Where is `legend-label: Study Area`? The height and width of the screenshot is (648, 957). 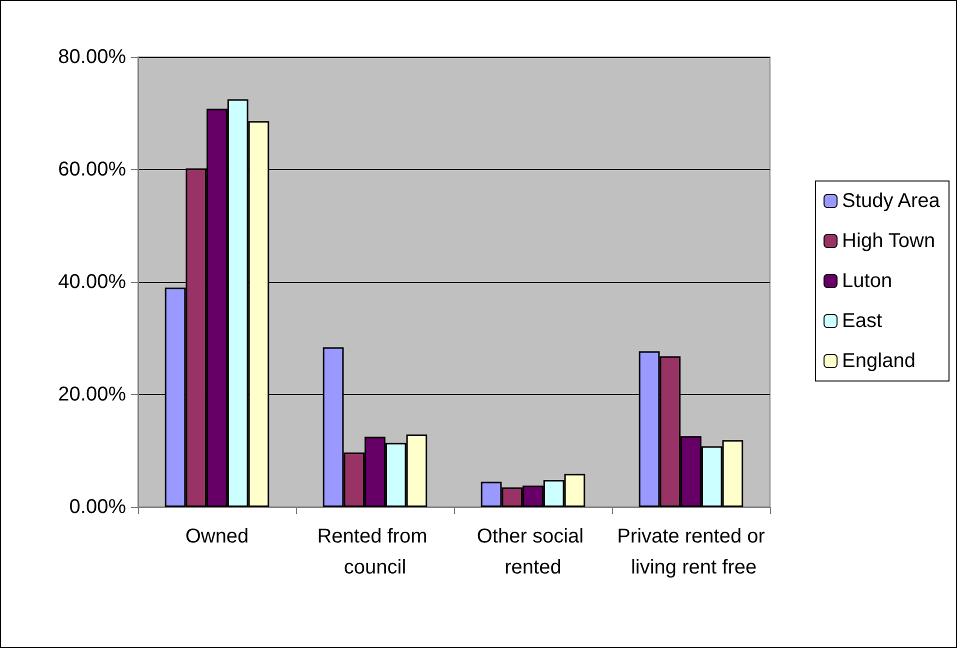
legend-label: Study Area is located at coordinates (891, 201).